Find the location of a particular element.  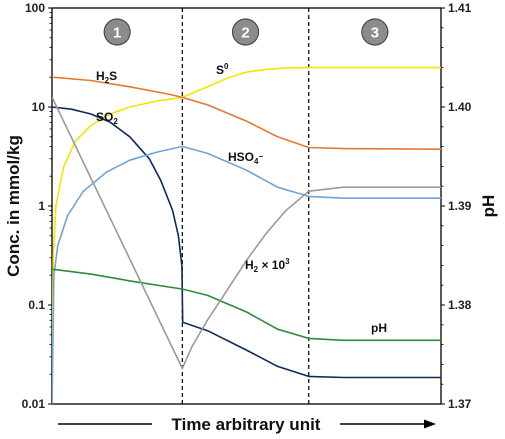

right-axis: 1.37 1.38 1.39 1.40 1.41 is located at coordinates (456, 206).